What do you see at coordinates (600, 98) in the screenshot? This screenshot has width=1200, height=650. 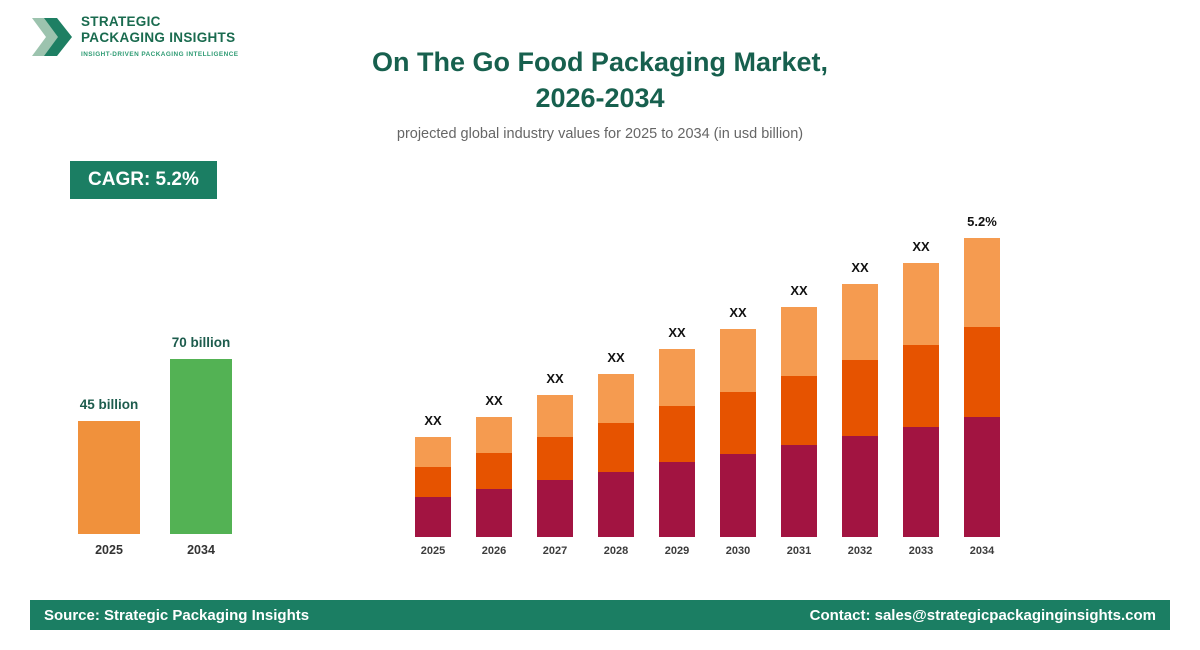 I see `page-title-line2: 2026-2034` at bounding box center [600, 98].